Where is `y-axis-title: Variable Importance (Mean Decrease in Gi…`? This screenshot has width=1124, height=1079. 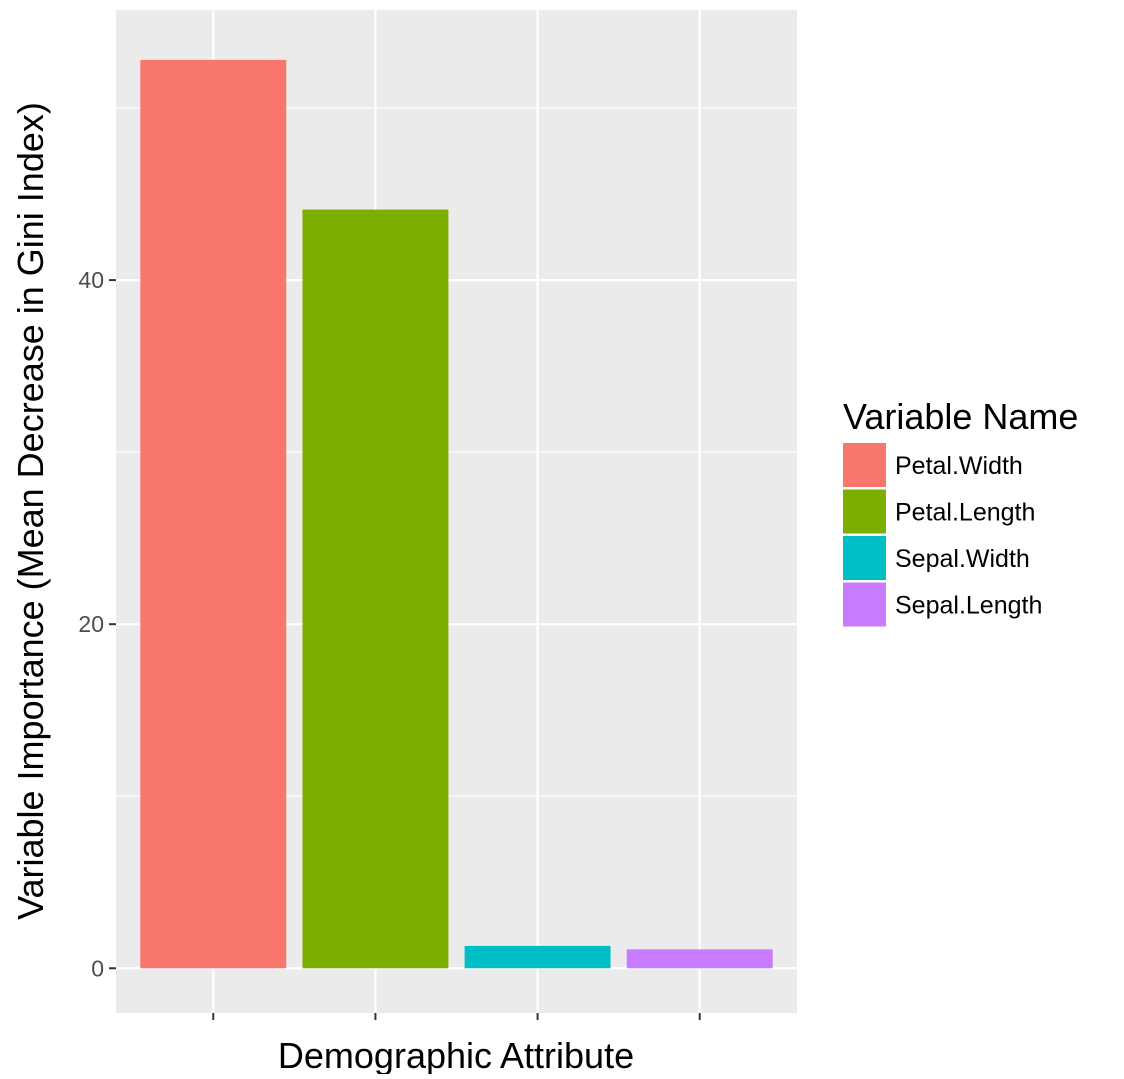 y-axis-title: Variable Importance (Mean Decrease in Gi… is located at coordinates (30, 511).